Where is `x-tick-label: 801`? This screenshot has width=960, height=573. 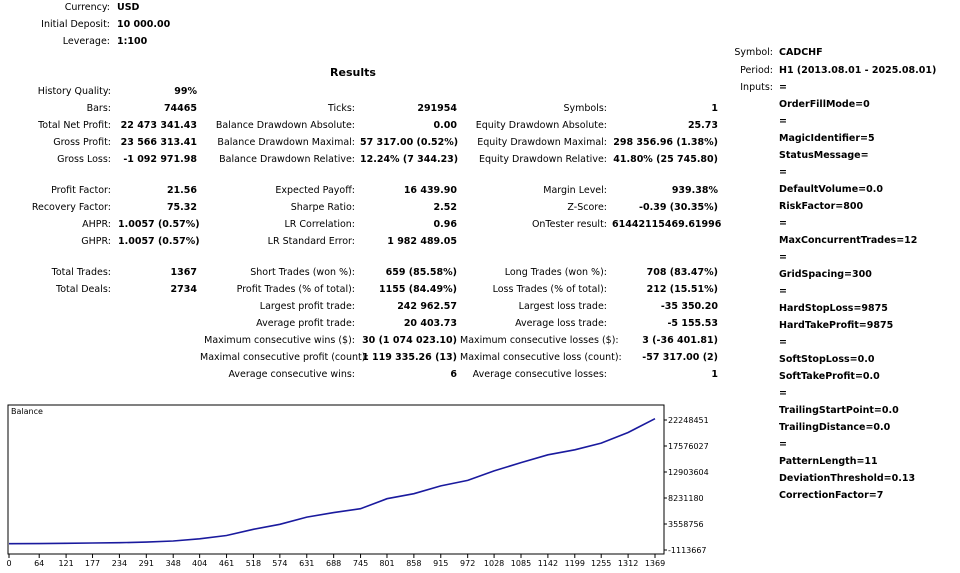 x-tick-label: 801 is located at coordinates (386, 563).